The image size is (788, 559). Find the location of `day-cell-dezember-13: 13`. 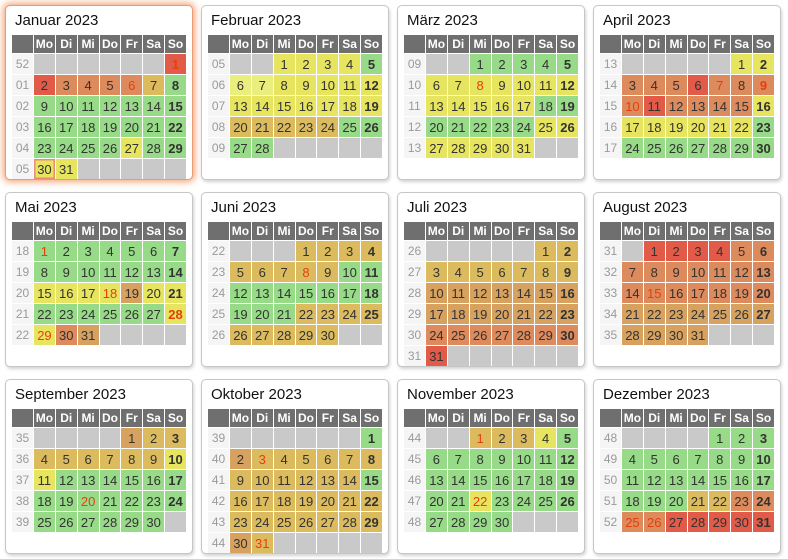

day-cell-dezember-13: 13 is located at coordinates (676, 480).